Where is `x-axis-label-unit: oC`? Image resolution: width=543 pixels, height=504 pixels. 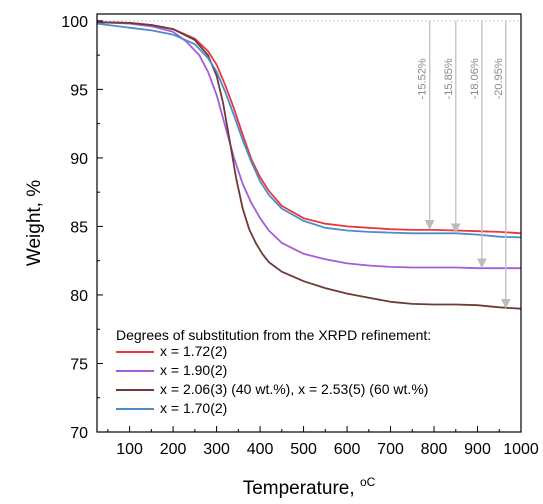 x-axis-label-unit: oC is located at coordinates (368, 482).